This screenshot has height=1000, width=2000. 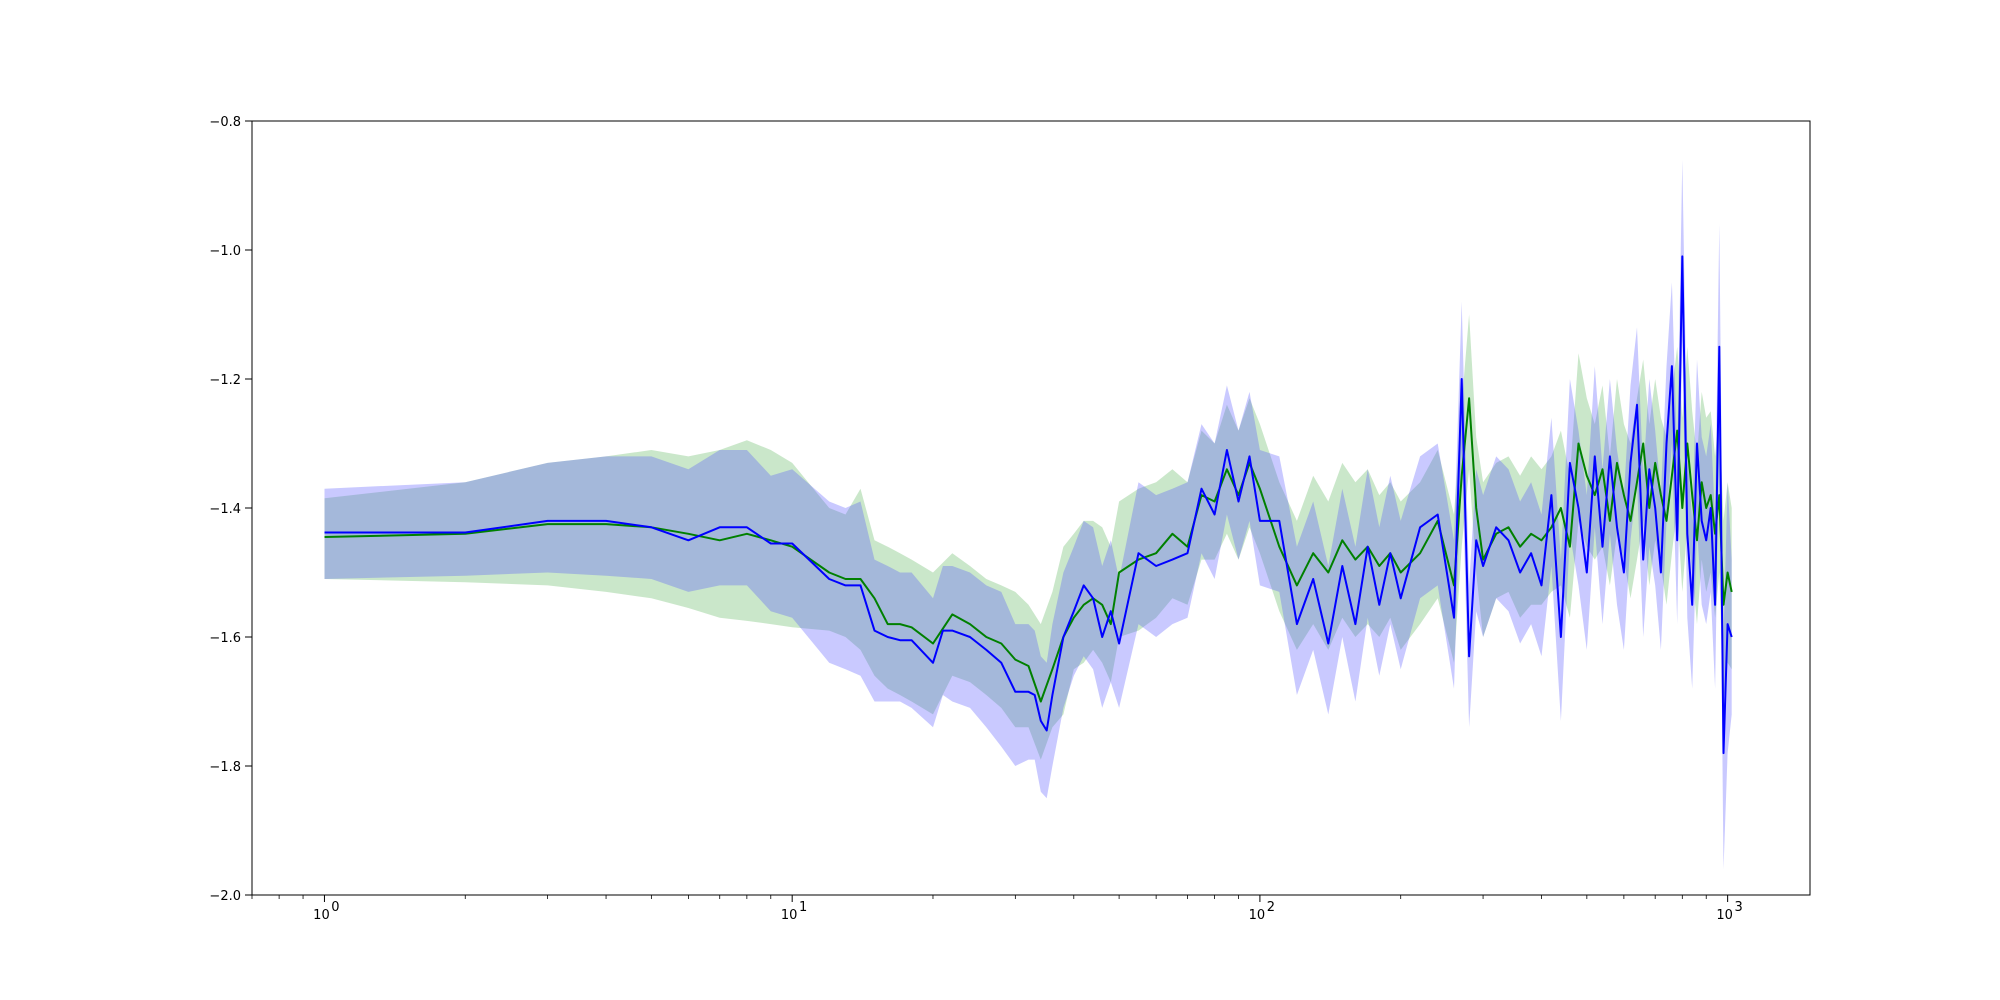 What do you see at coordinates (803, 907) in the screenshot?
I see `x-tick-exponent: 1` at bounding box center [803, 907].